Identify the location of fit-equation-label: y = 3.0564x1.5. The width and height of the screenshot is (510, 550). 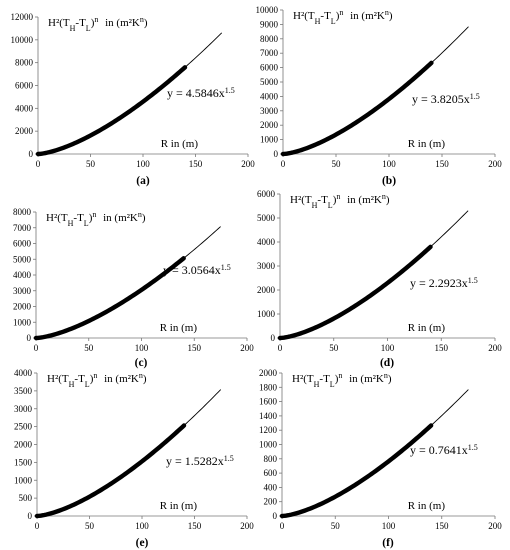
(197, 270).